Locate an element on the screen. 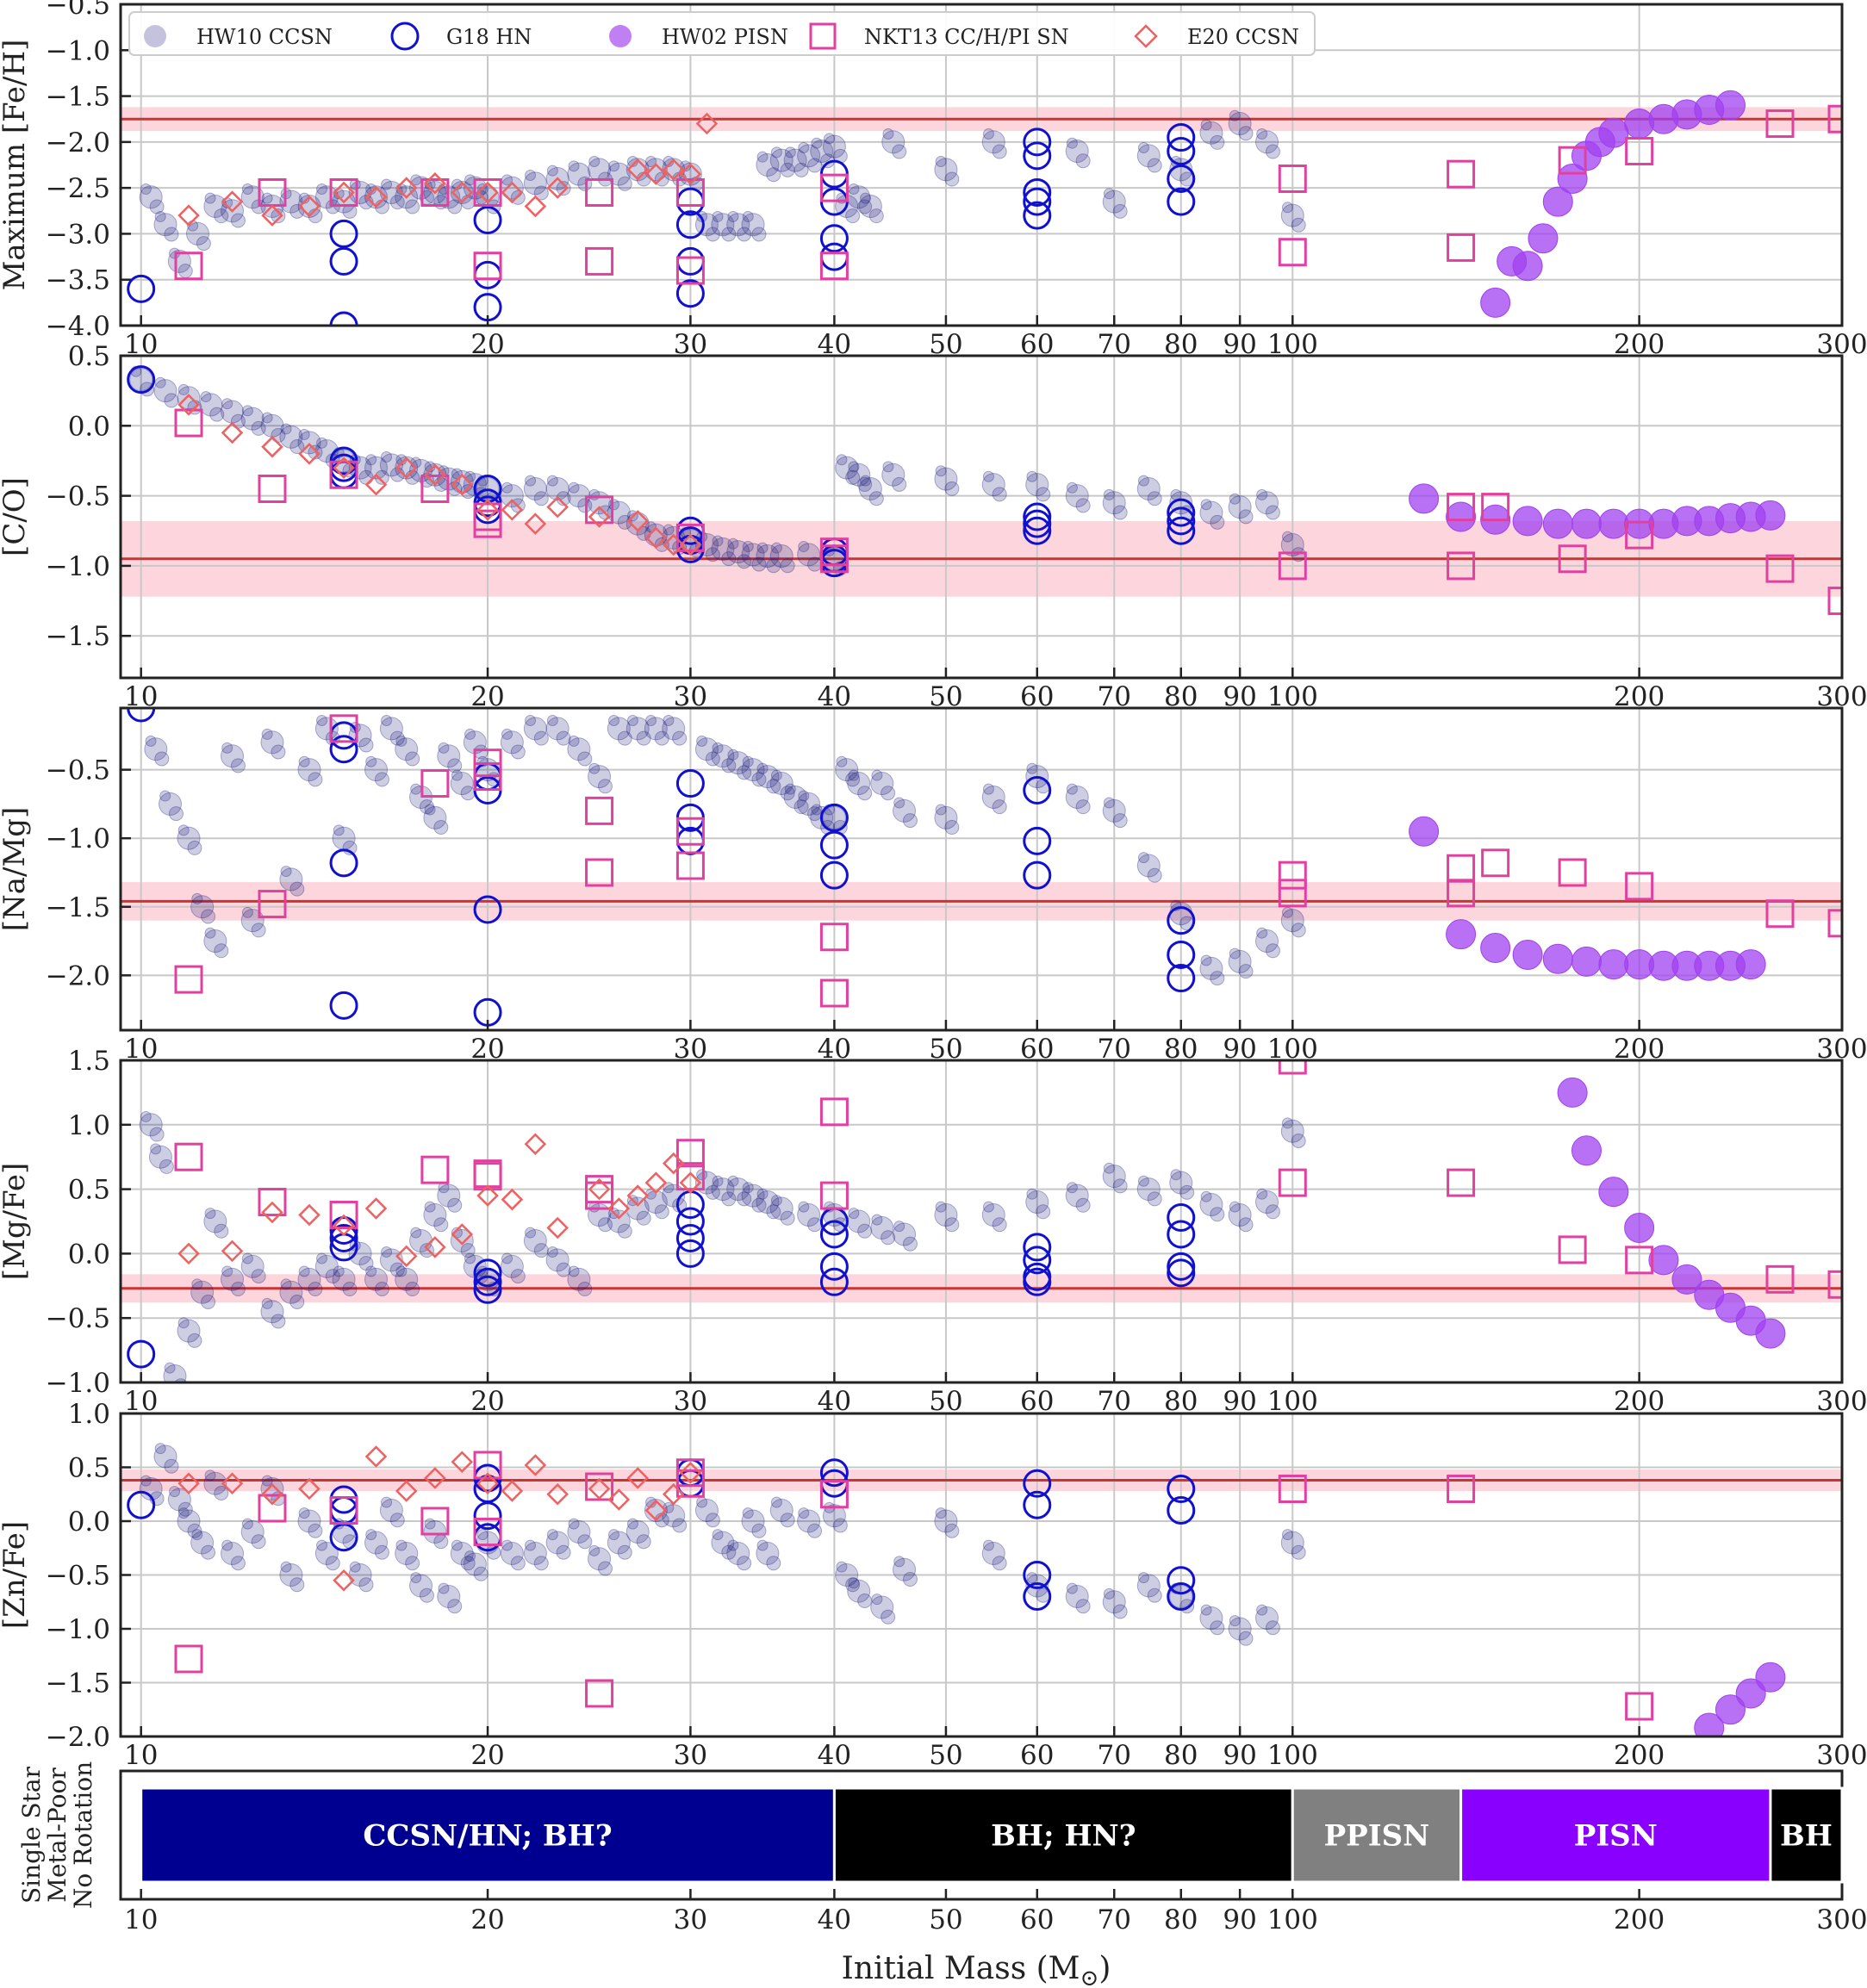 The height and width of the screenshot is (1988, 1867). x-tick-label: 20 is located at coordinates (487, 1401).